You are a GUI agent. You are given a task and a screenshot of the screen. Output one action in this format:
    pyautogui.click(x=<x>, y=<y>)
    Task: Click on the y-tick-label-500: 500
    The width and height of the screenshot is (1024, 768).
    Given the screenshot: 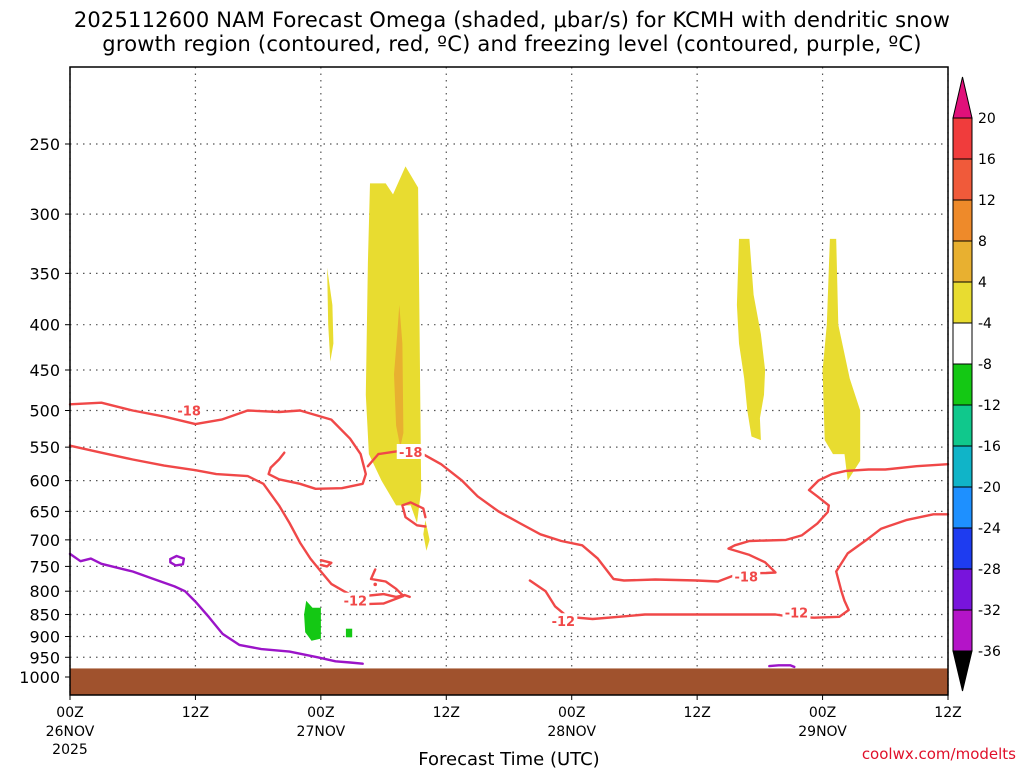 What is the action you would take?
    pyautogui.click(x=44, y=411)
    